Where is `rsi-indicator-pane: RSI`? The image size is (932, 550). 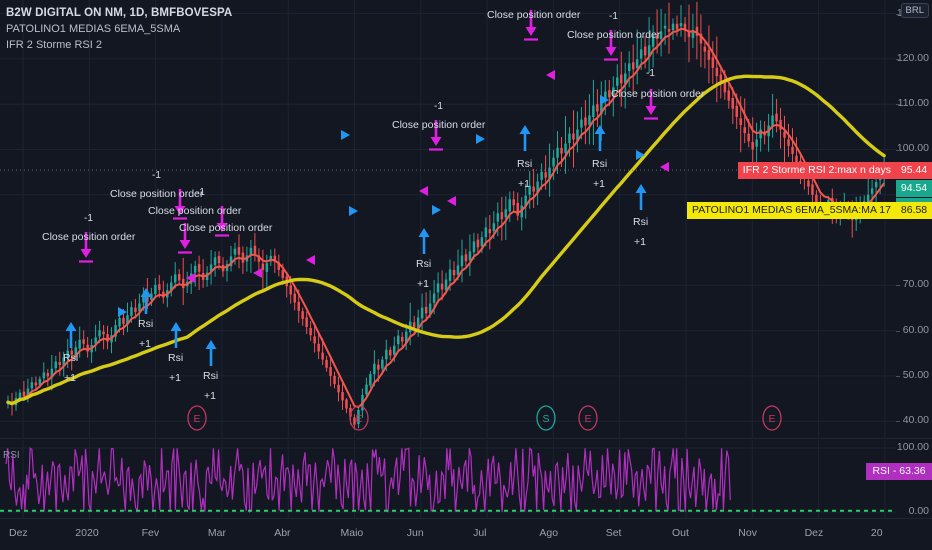 rsi-indicator-pane: RSI is located at coordinates (448, 479).